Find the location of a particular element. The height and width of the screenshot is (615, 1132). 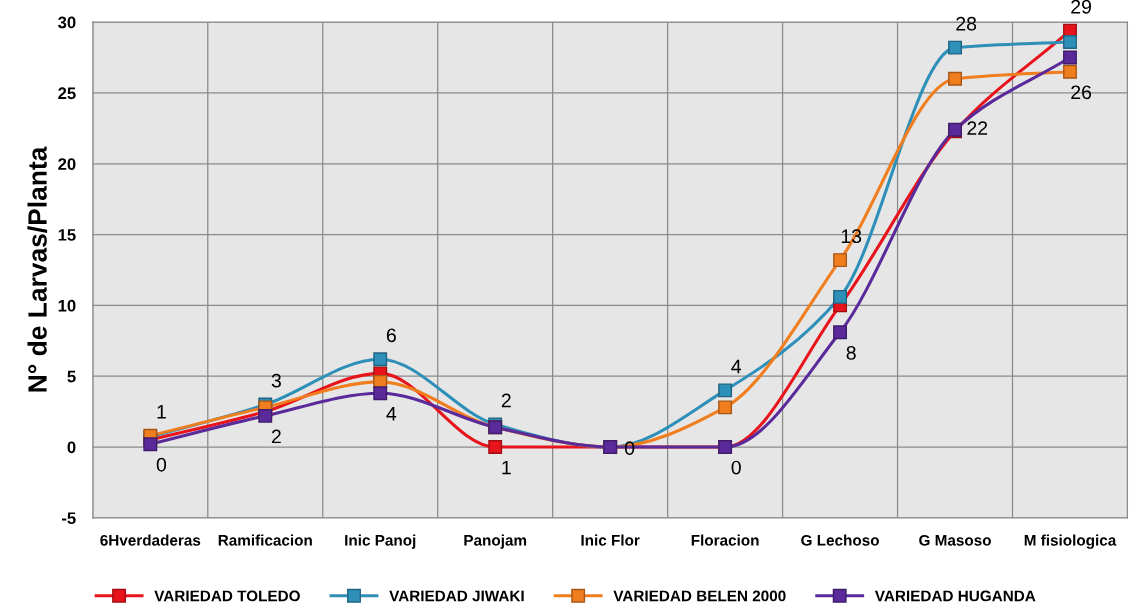

x-tick-label: Panojam is located at coordinates (495, 541).